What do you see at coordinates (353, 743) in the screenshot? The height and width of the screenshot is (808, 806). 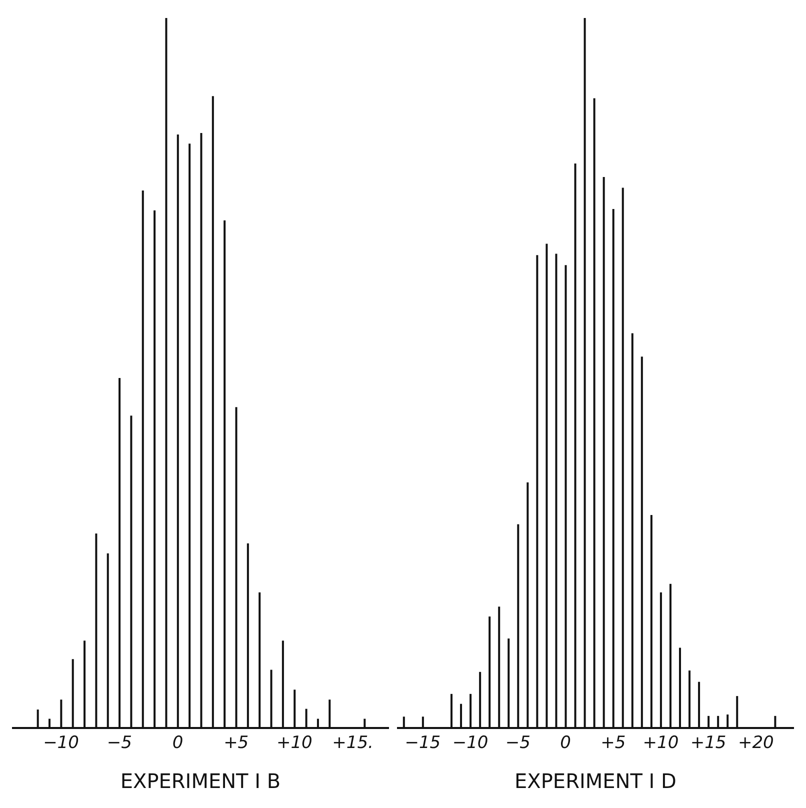 I see `x-tick-label: +15.` at bounding box center [353, 743].